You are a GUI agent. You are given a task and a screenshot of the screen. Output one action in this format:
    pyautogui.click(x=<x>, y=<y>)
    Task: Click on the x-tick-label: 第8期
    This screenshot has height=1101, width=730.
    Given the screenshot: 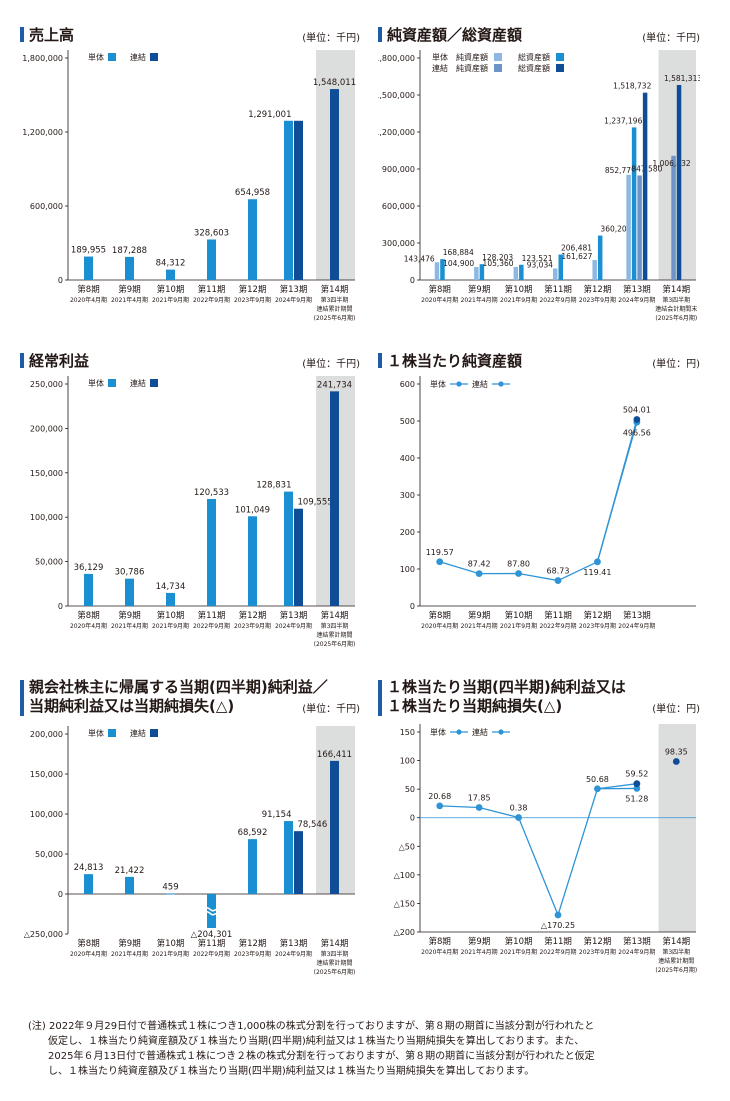 What is the action you would take?
    pyautogui.click(x=440, y=289)
    